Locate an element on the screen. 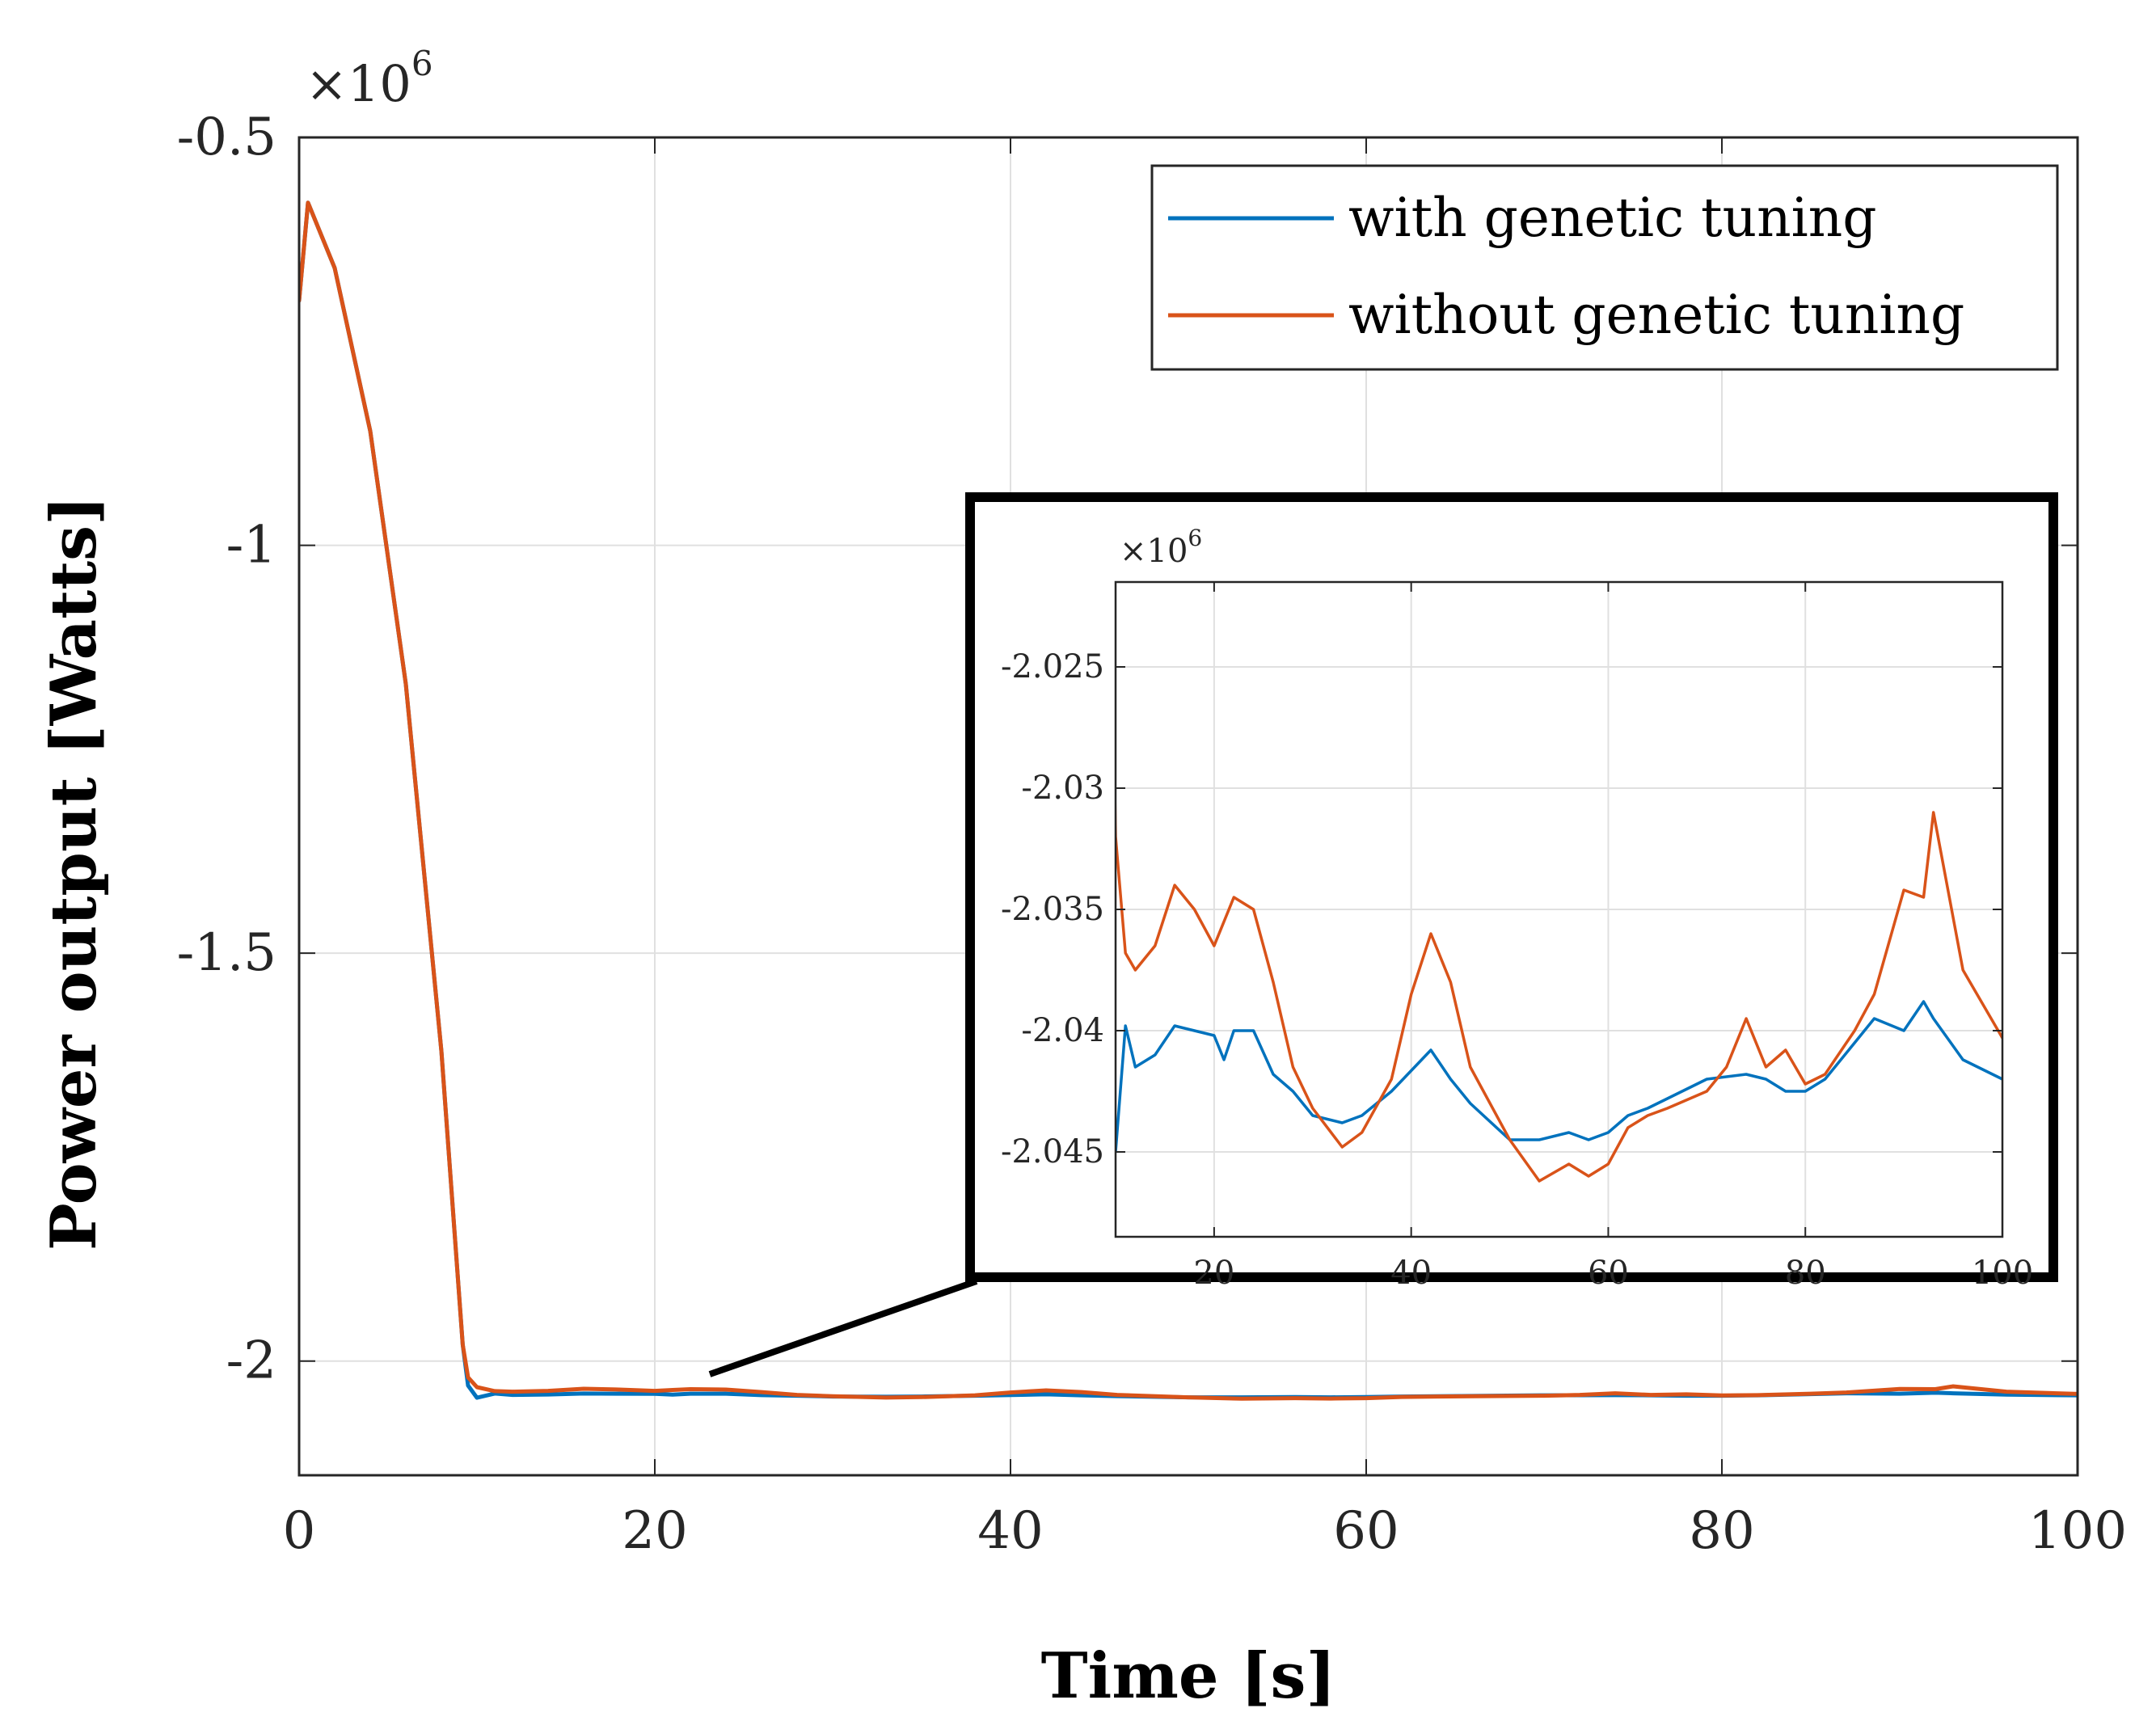 The image size is (2156, 1721). legend-label-without-genetic-tuning: without genetic tuning is located at coordinates (1656, 315).